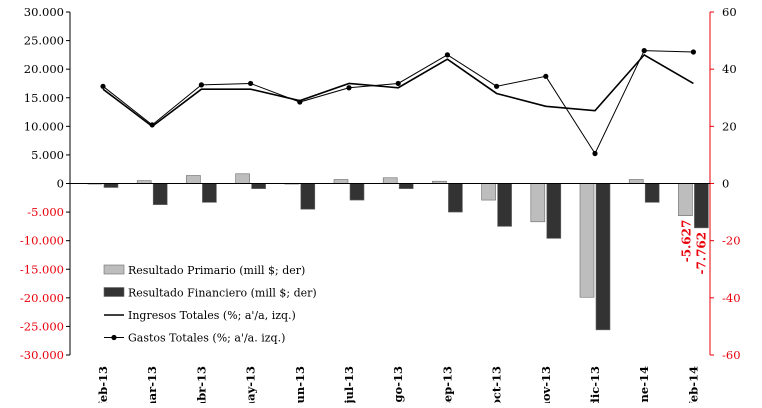  Describe the element at coordinates (60, 184) in the screenshot. I see `left-tick-label: 0` at that location.